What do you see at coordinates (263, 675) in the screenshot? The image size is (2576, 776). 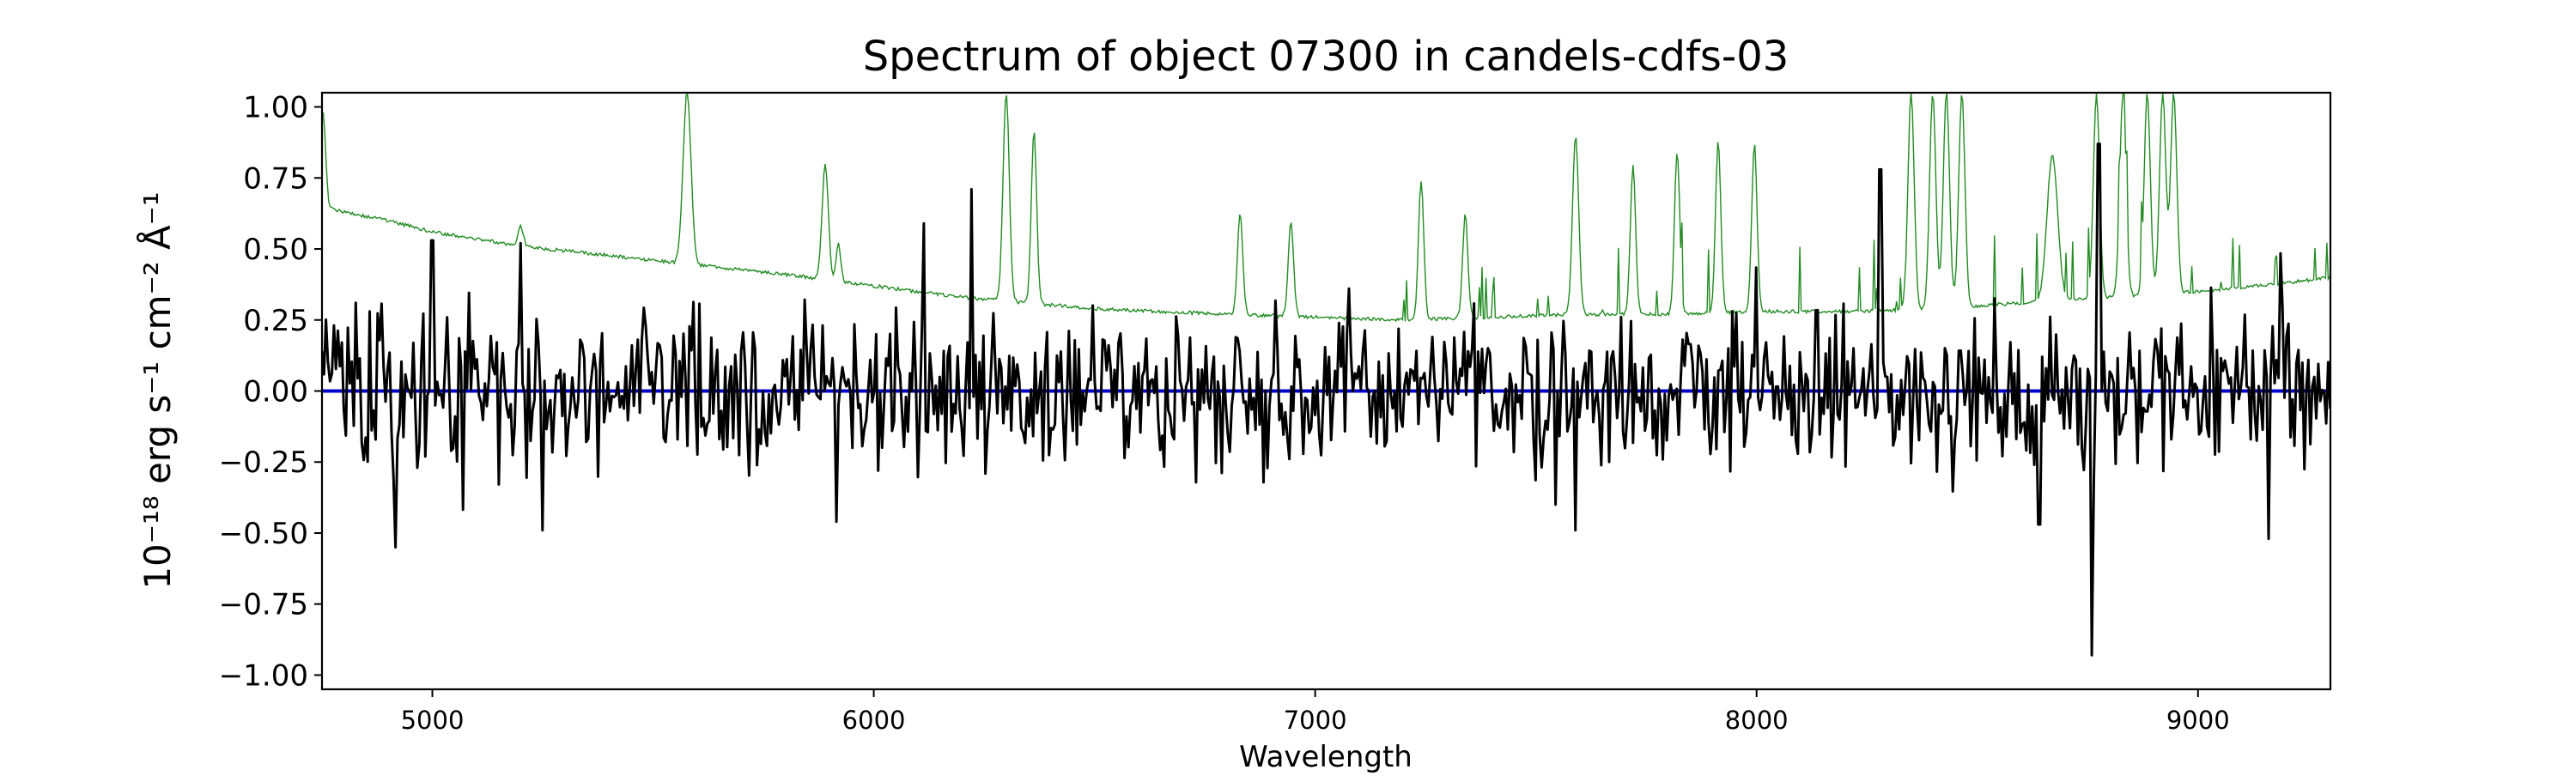 I see `y-tick-label: −1.00` at bounding box center [263, 675].